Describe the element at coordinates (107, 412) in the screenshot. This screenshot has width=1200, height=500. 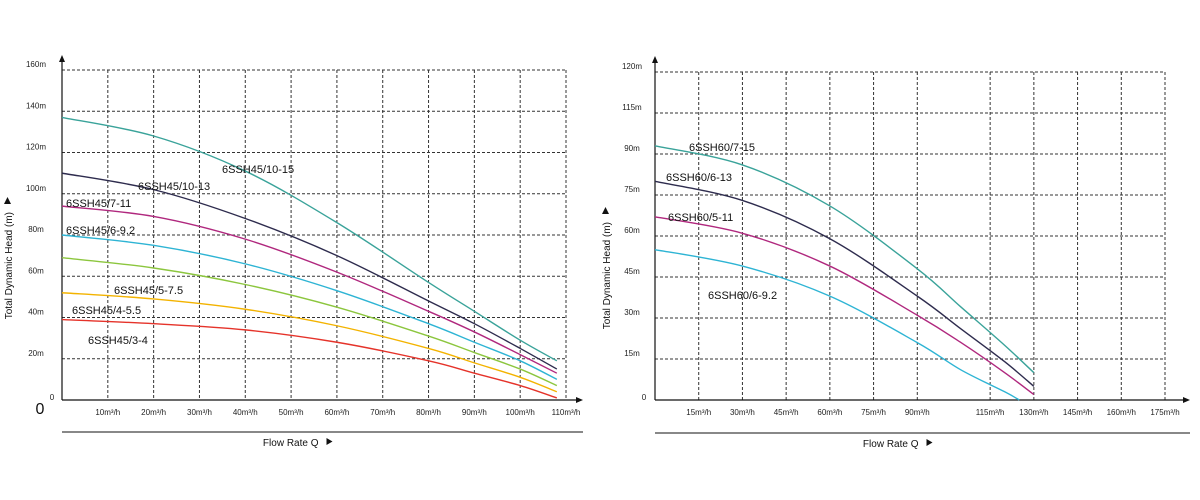
I see `x-tick-label: 10m³/h` at that location.